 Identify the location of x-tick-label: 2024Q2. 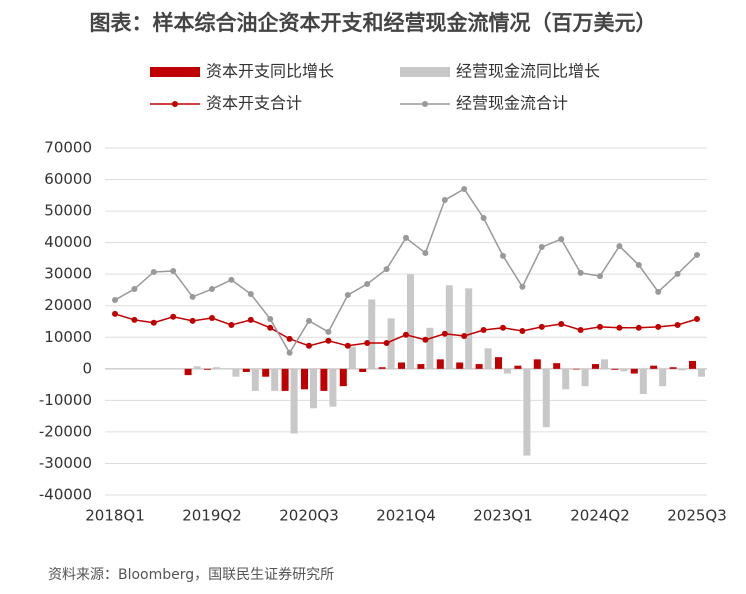
(600, 516).